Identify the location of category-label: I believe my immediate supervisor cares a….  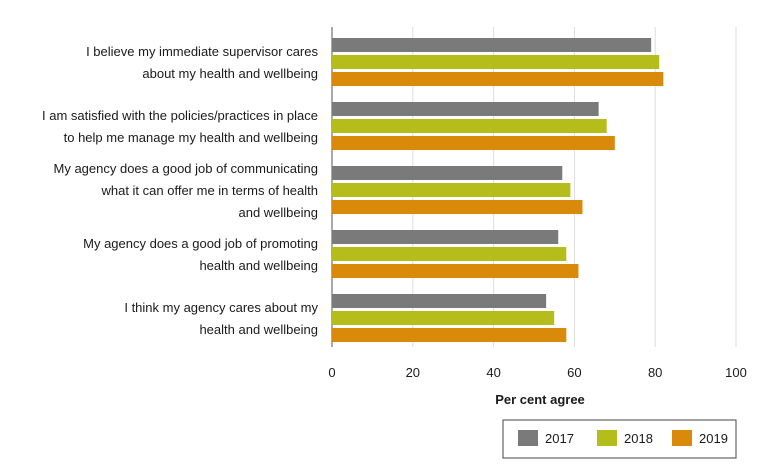
(202, 62).